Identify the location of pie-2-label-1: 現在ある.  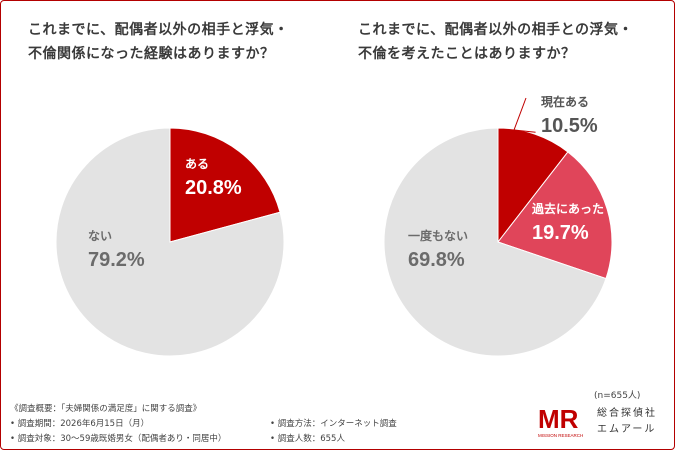
(565, 101).